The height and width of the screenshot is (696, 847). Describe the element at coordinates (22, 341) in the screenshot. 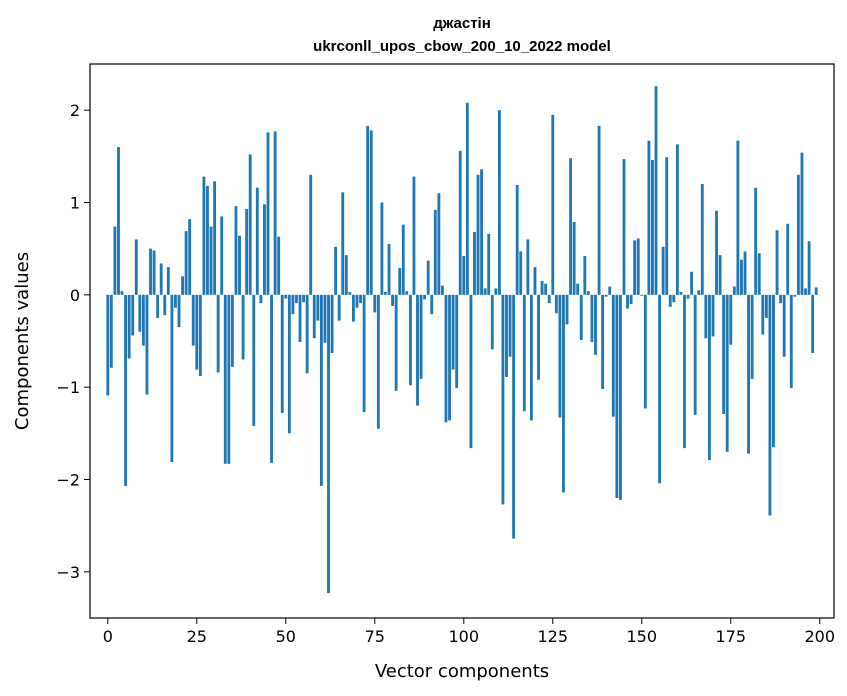

I see `y-axis-label: Components values` at that location.